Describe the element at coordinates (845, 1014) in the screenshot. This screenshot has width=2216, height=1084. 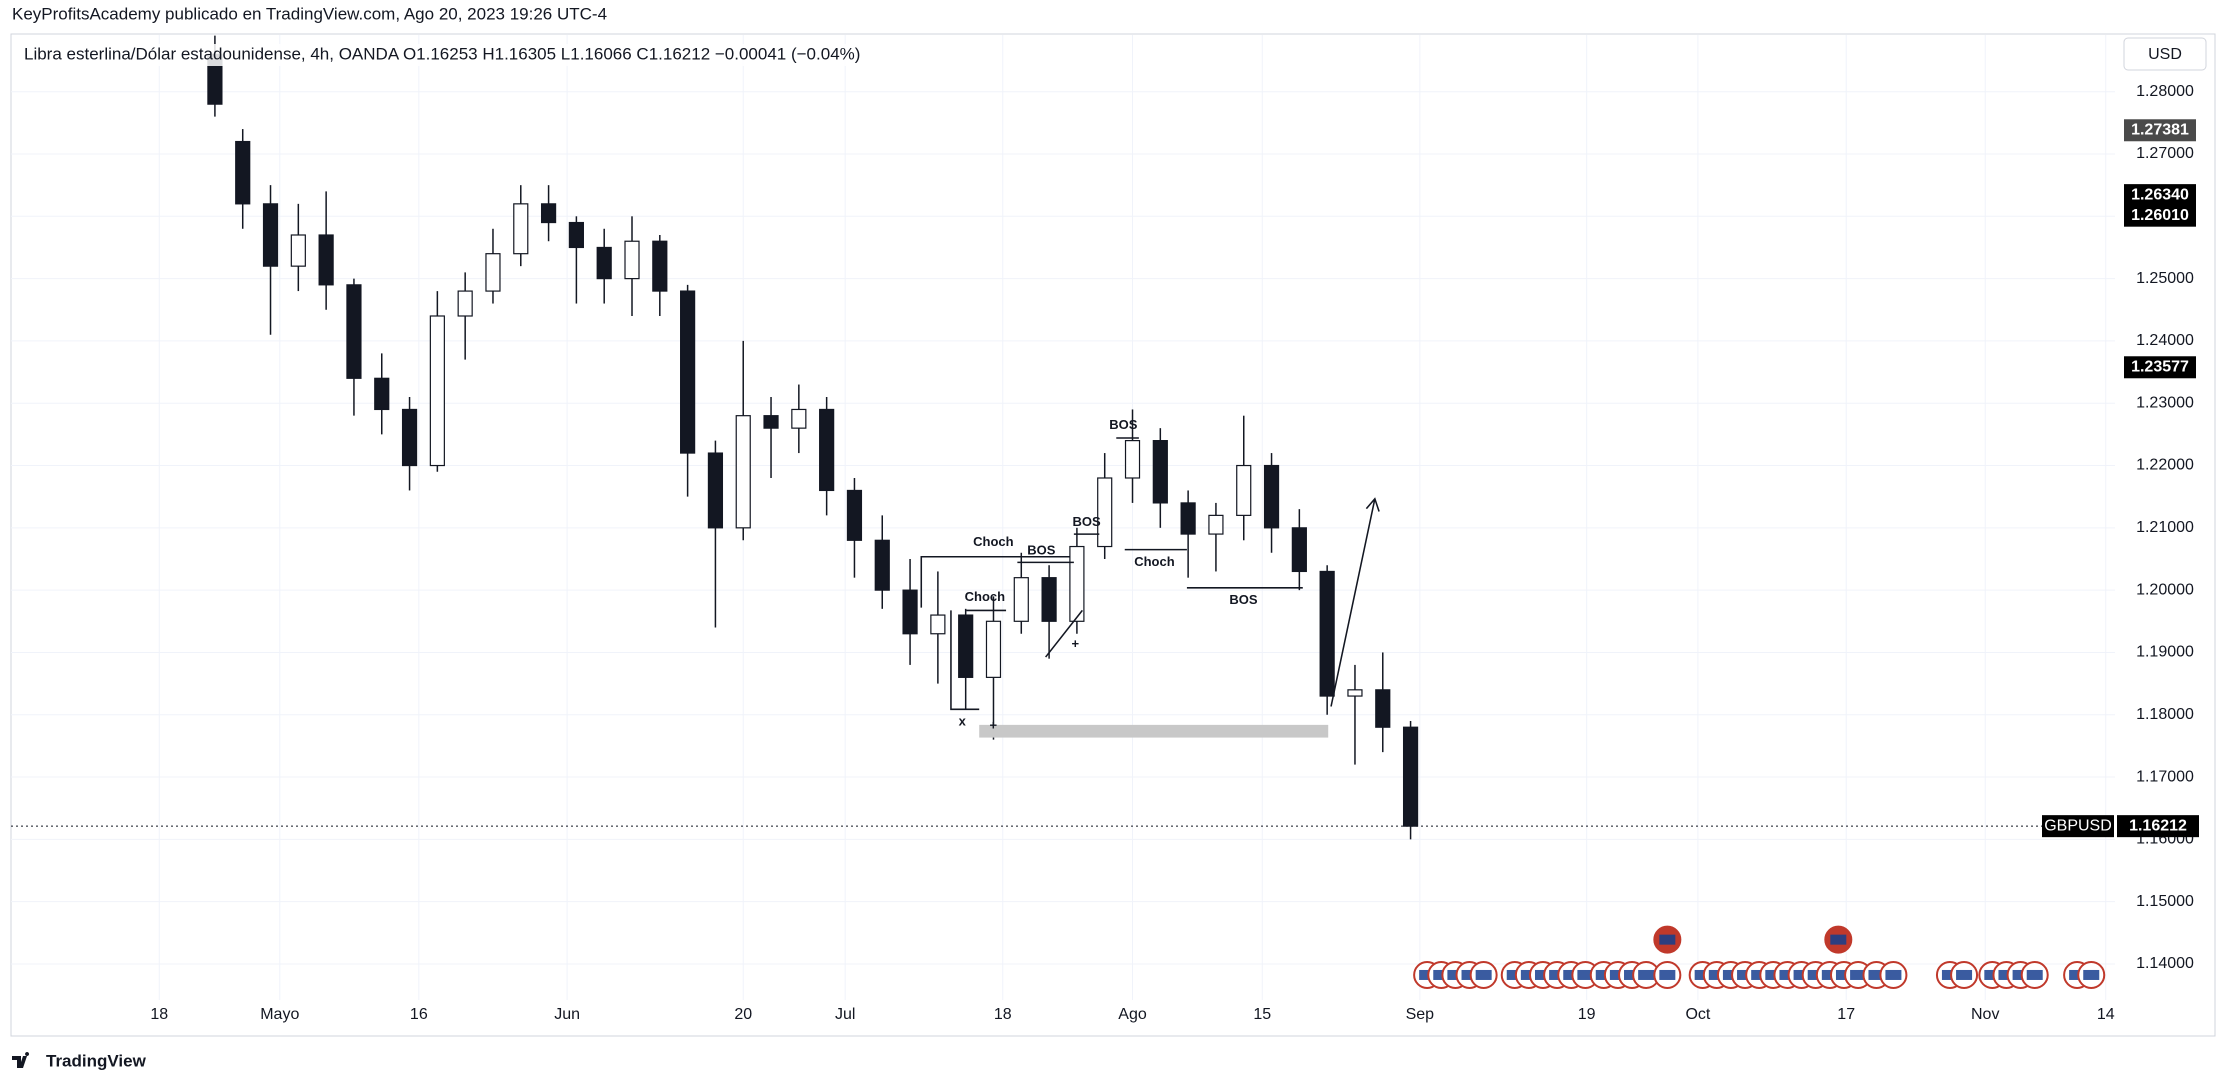
I see `x-tick-label: Jul` at that location.